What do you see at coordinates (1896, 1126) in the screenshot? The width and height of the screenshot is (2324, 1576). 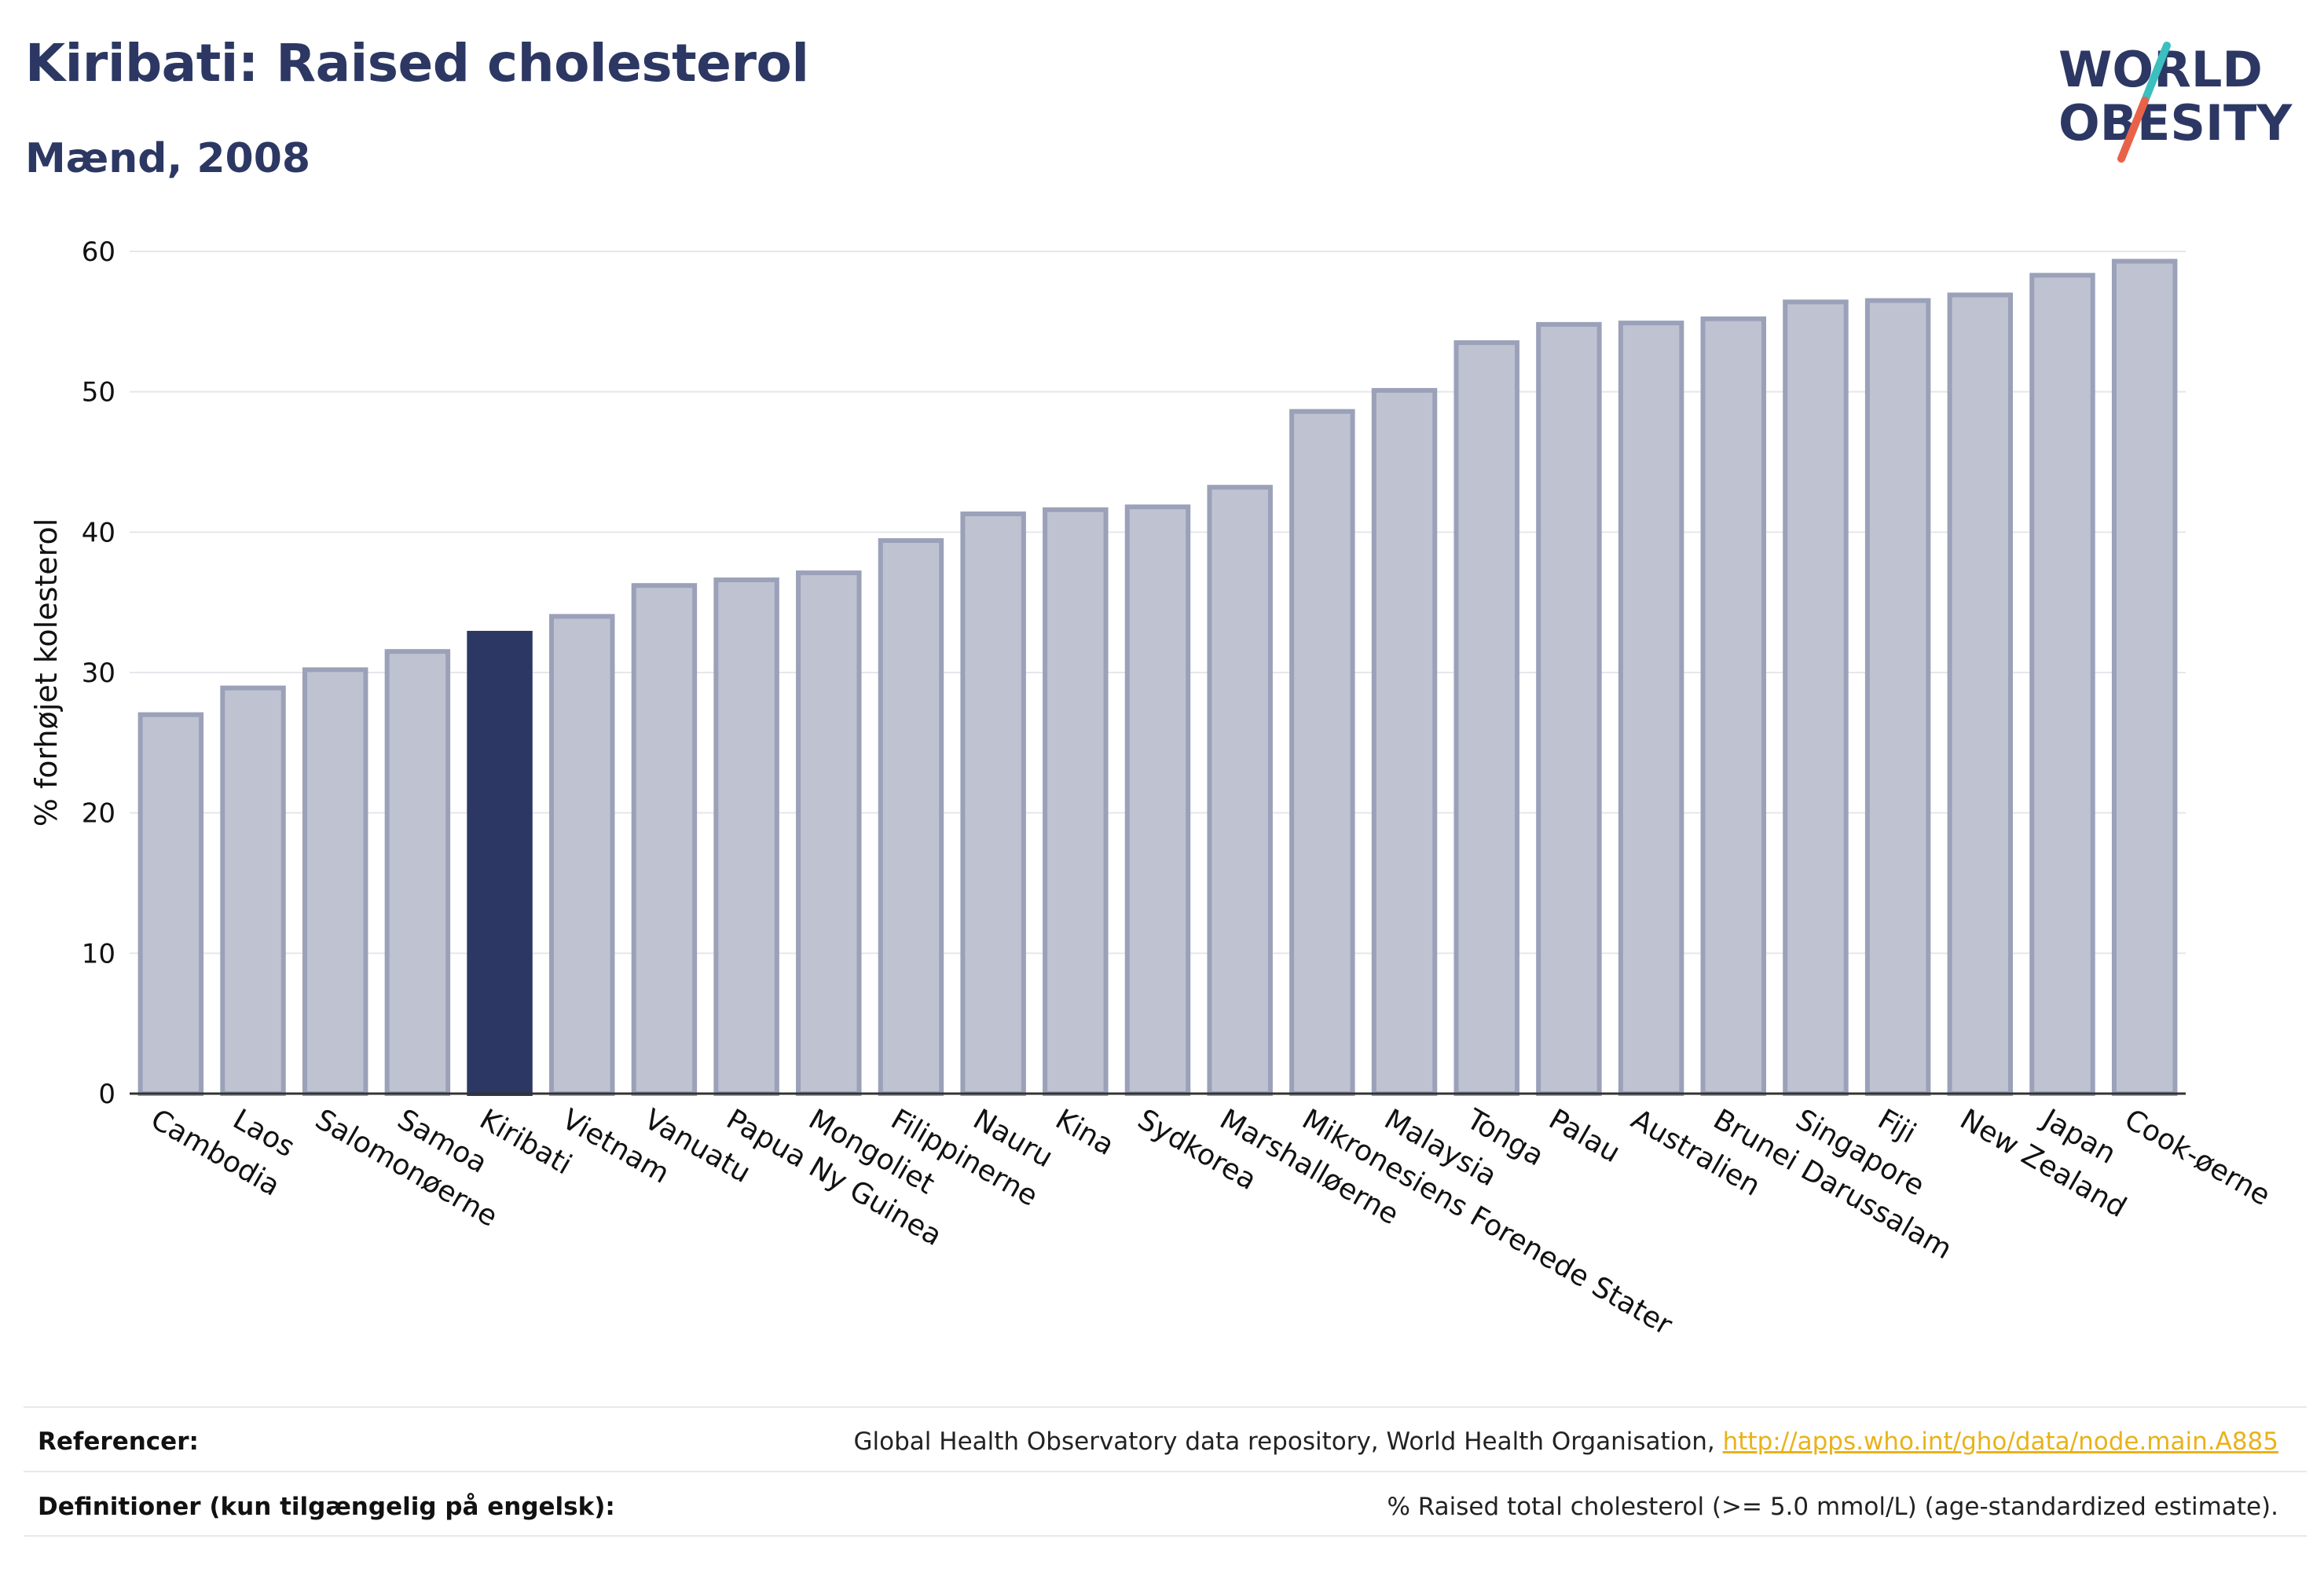 I see `x-tick-label: Fiji` at bounding box center [1896, 1126].